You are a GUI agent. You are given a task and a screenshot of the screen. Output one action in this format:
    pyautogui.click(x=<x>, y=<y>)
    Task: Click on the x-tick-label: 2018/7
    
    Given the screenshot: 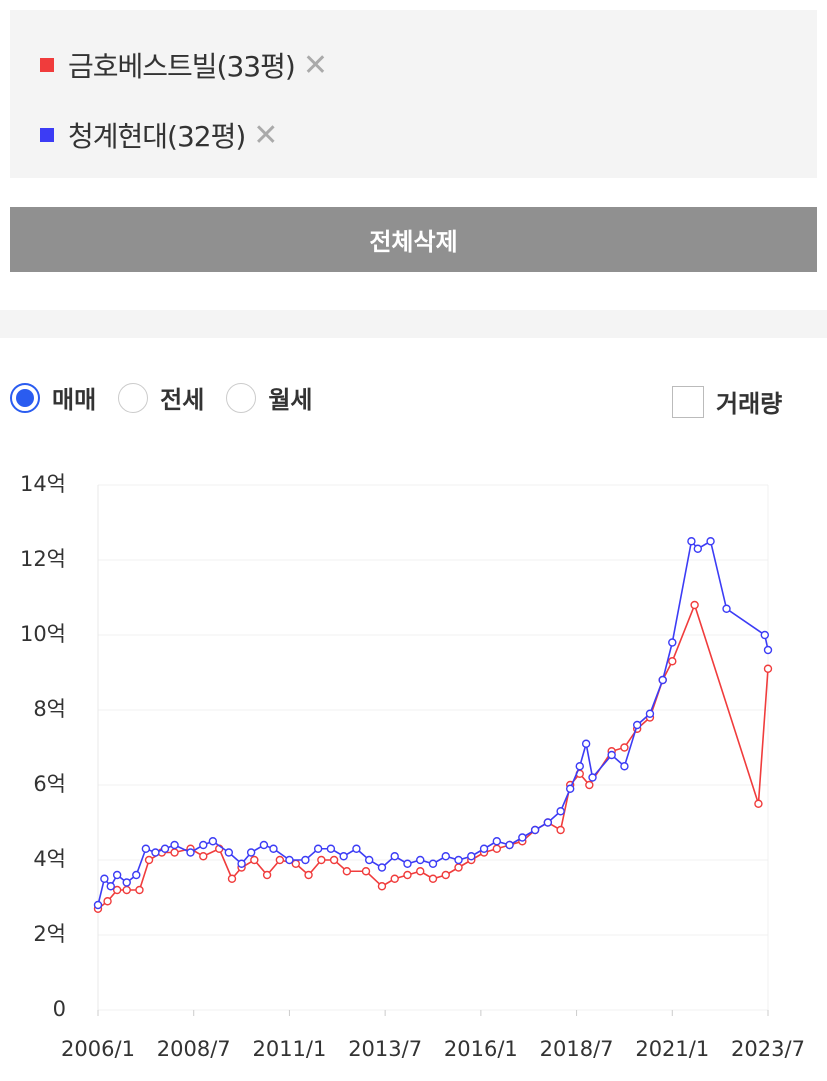 What is the action you would take?
    pyautogui.click(x=577, y=1049)
    